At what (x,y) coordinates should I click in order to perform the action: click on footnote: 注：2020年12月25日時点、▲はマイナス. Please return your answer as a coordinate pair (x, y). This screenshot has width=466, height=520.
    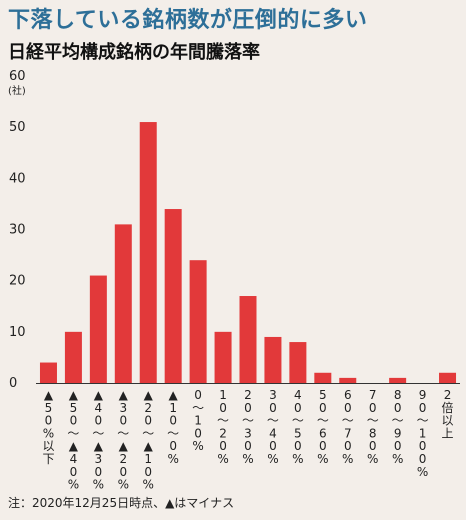
    Looking at the image, I should click on (121, 503).